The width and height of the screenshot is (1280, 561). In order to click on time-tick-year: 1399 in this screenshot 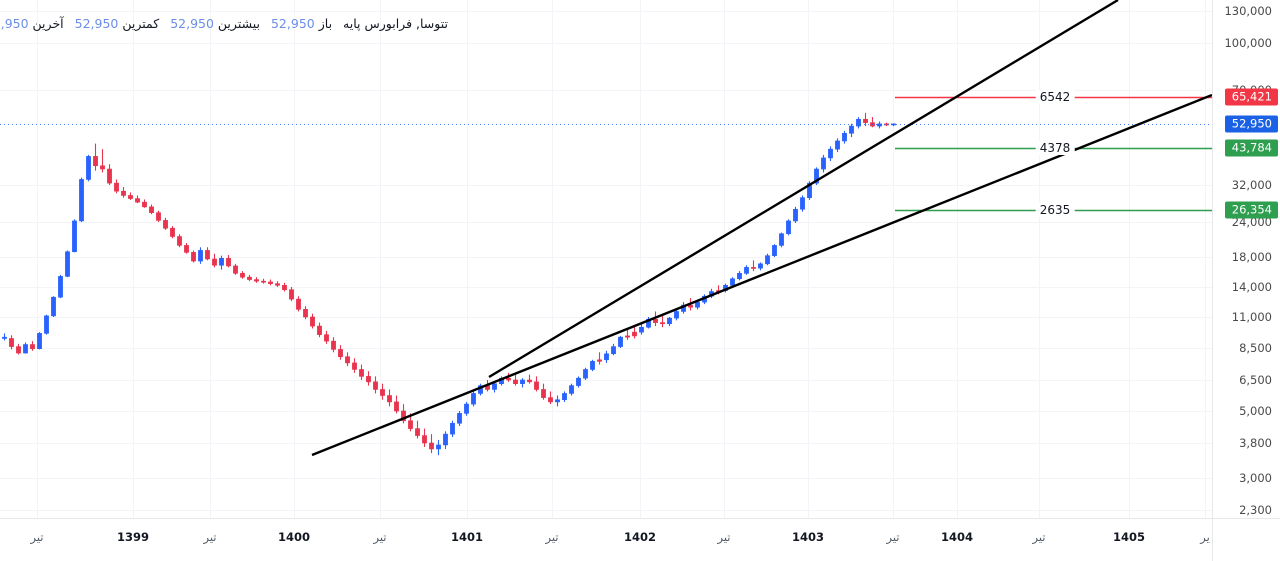, I will do `click(133, 537)`.